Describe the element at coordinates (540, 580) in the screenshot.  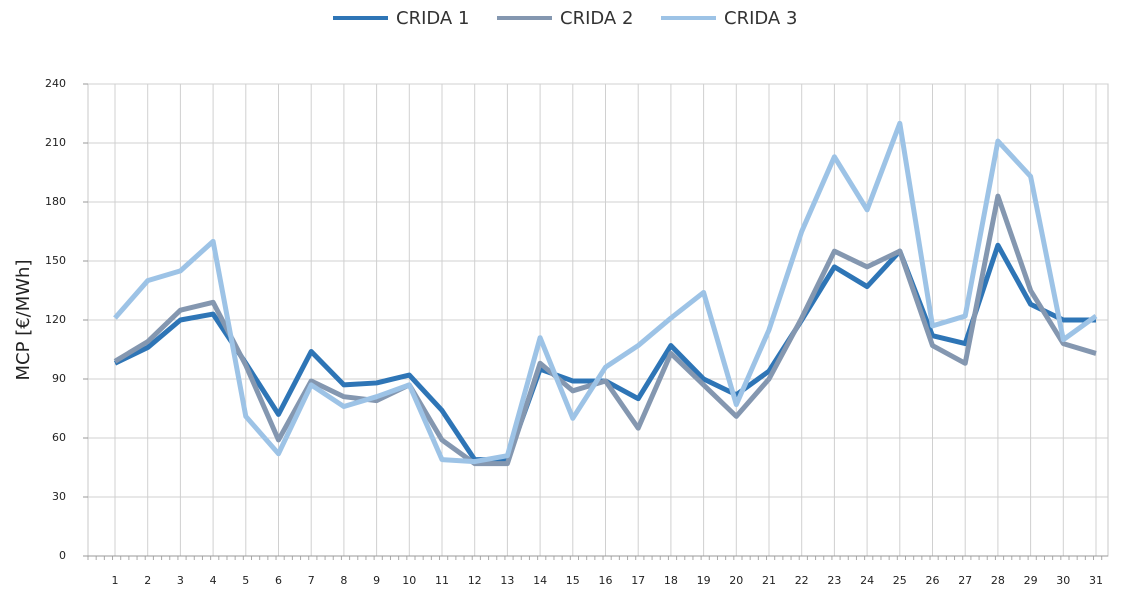
I see `x-tick-label: 14` at that location.